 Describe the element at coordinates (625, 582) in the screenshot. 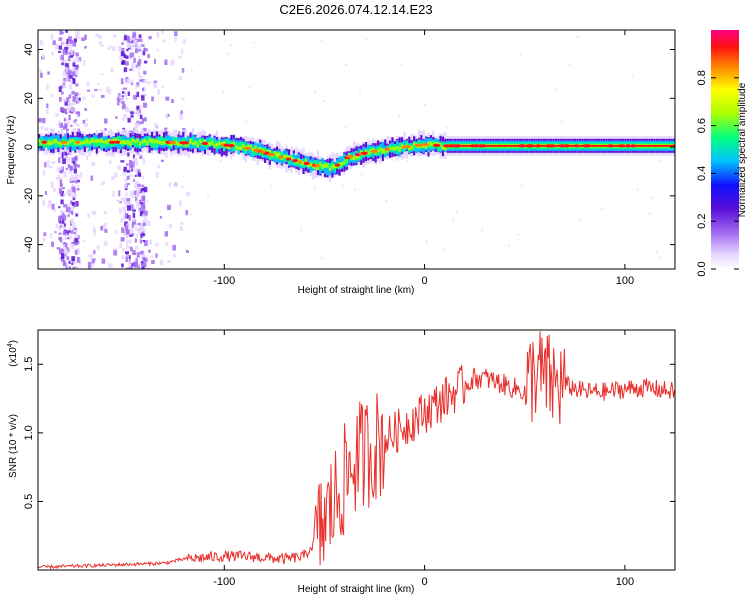

I see `x-tick-label: 100` at that location.